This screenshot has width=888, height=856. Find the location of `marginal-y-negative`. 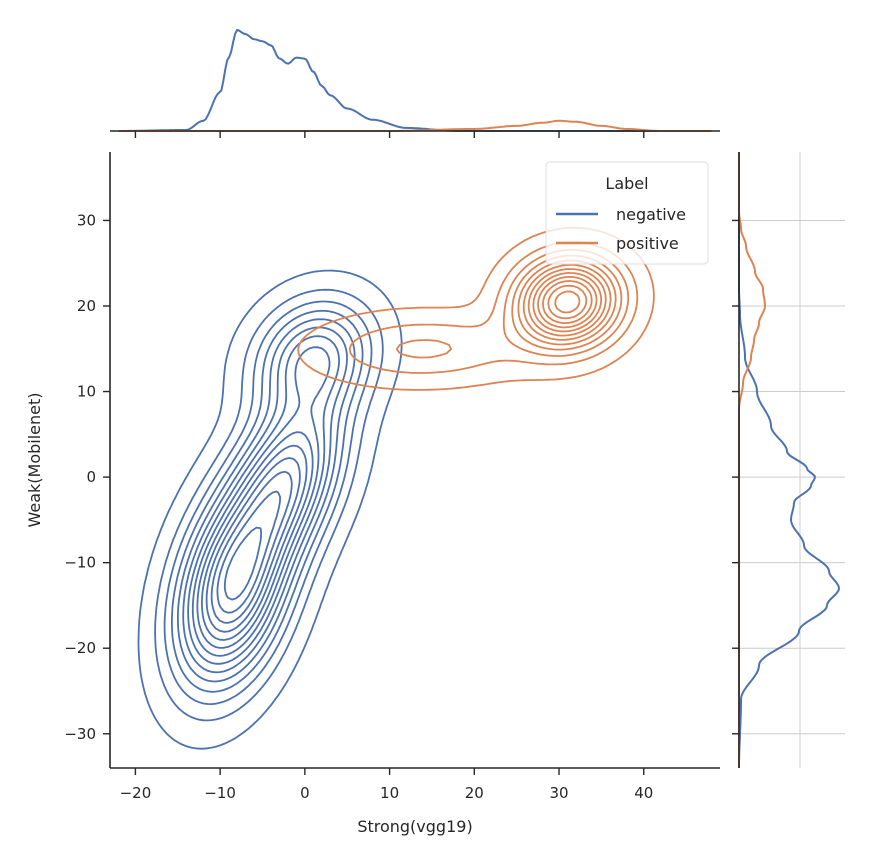

marginal-y-negative is located at coordinates (789, 460).